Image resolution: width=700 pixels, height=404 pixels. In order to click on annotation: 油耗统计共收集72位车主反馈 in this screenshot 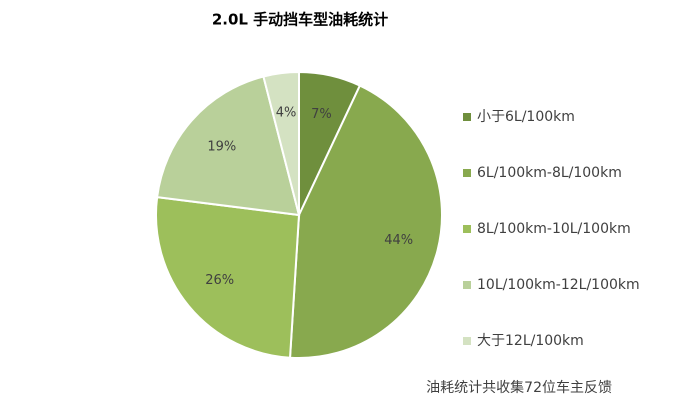, I will do `click(519, 387)`.